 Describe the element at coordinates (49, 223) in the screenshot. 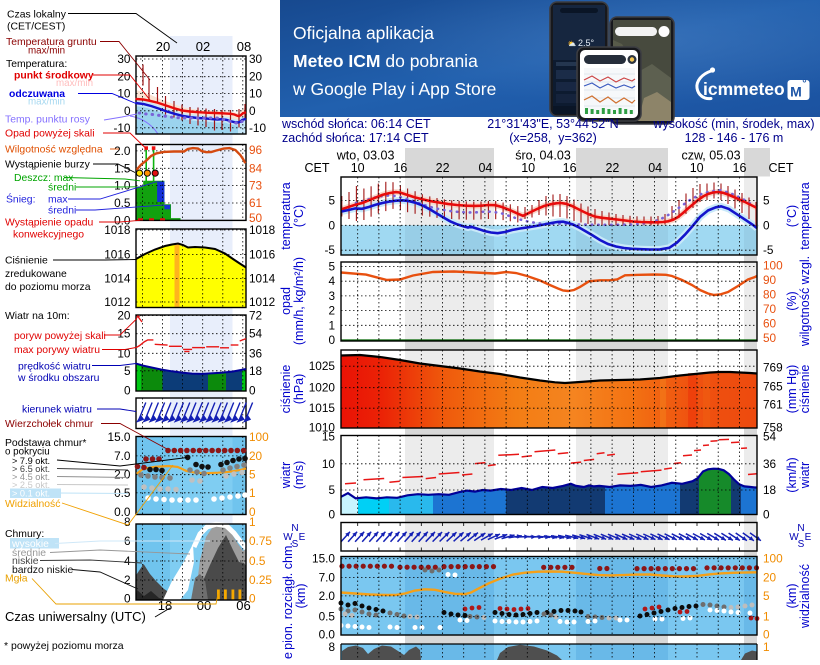

I see `svg-text: Wystąpienie opadu` at that location.